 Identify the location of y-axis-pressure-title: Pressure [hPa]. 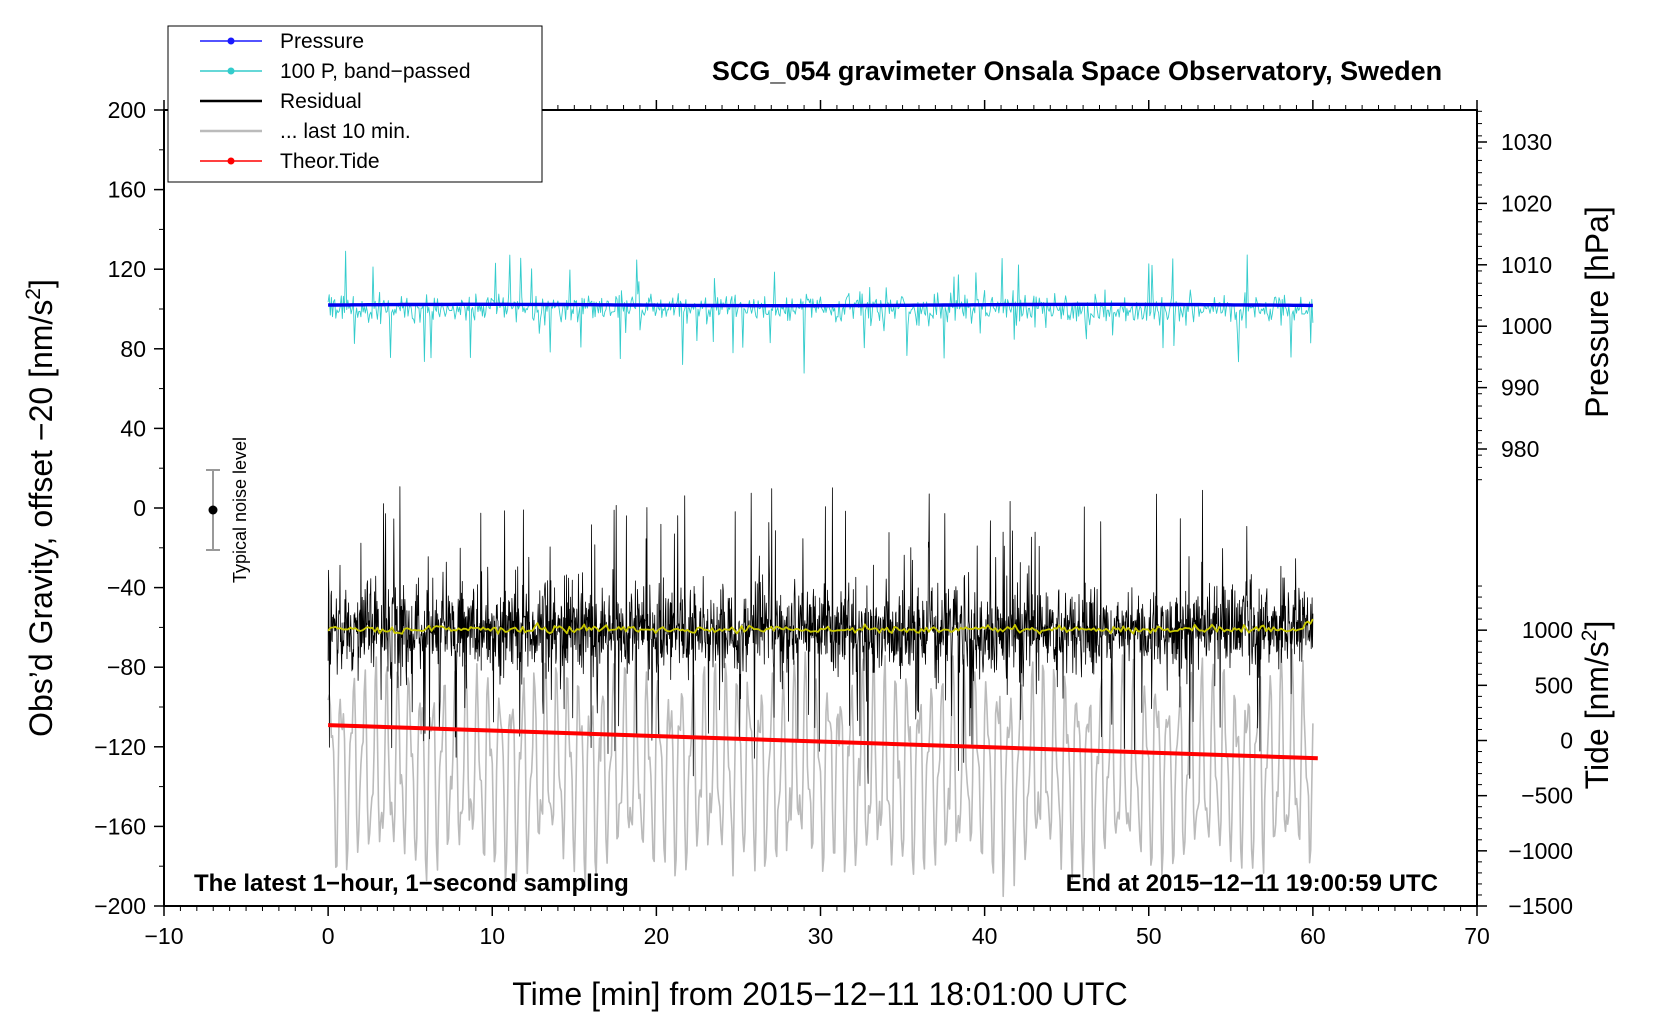
(1597, 312).